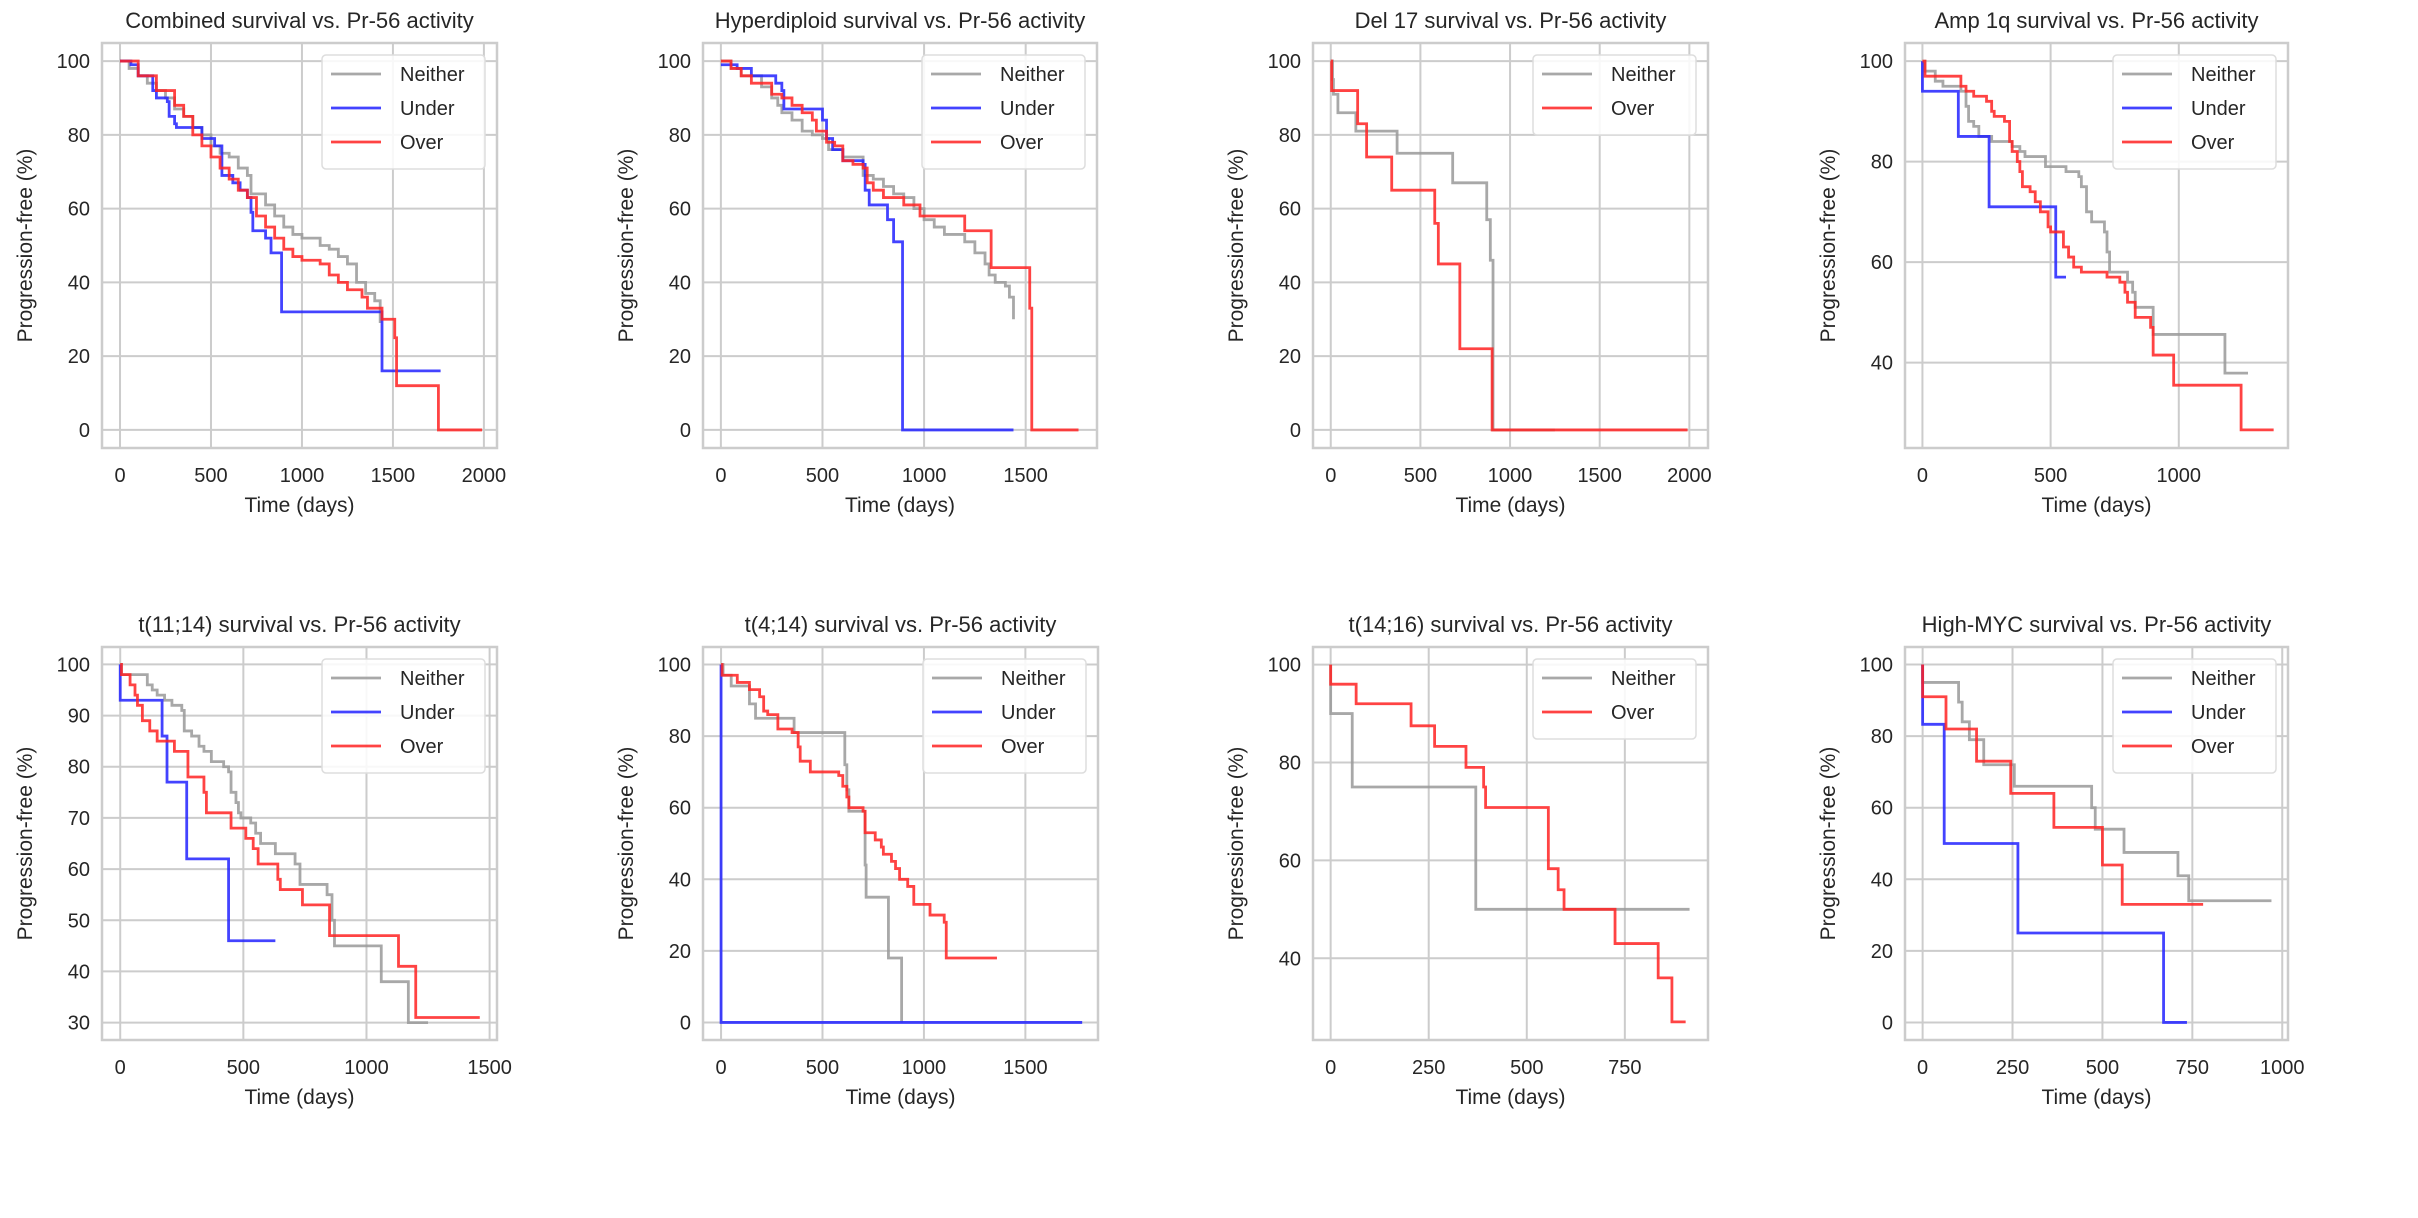  What do you see at coordinates (900, 20) in the screenshot?
I see `subplot-title: Hyperdiploid survival vs. Pr-56 activity` at bounding box center [900, 20].